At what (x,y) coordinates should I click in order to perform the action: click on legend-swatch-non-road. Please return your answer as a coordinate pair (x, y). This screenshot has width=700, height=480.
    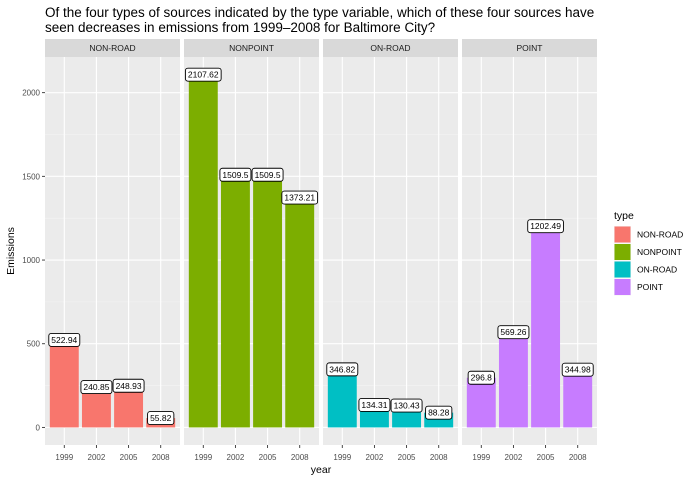
    Looking at the image, I should click on (622, 234).